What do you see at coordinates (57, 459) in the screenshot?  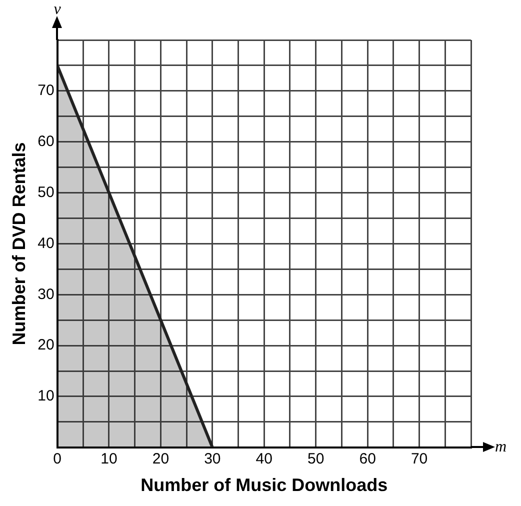 I see `x-tick-label: 0` at bounding box center [57, 459].